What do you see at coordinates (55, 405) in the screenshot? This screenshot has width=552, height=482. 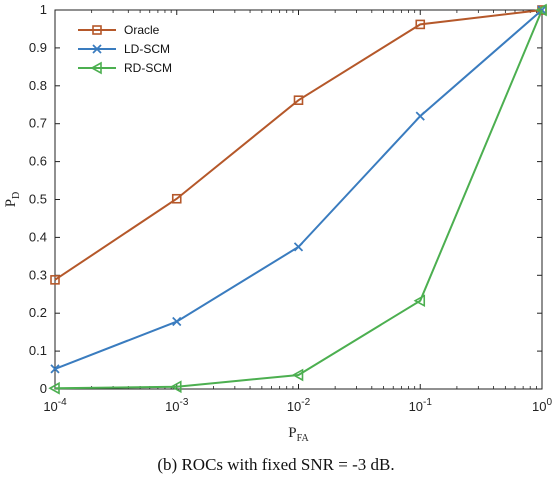 I see `x-tick-label: 10⁻⁴` at bounding box center [55, 405].